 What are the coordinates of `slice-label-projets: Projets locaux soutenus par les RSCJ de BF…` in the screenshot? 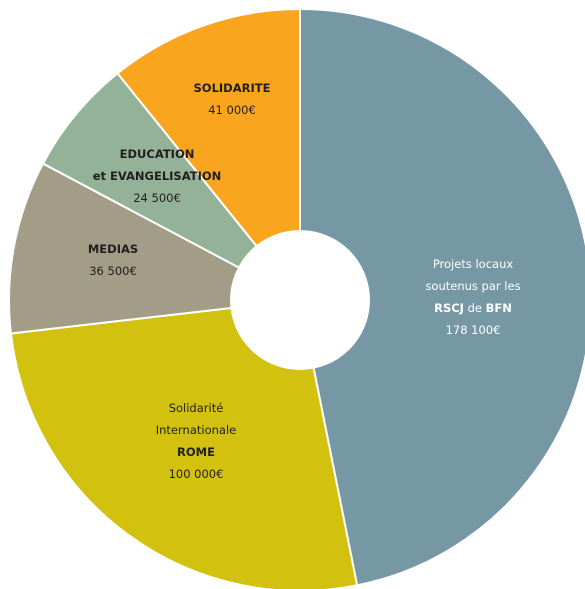 It's located at (472, 297).